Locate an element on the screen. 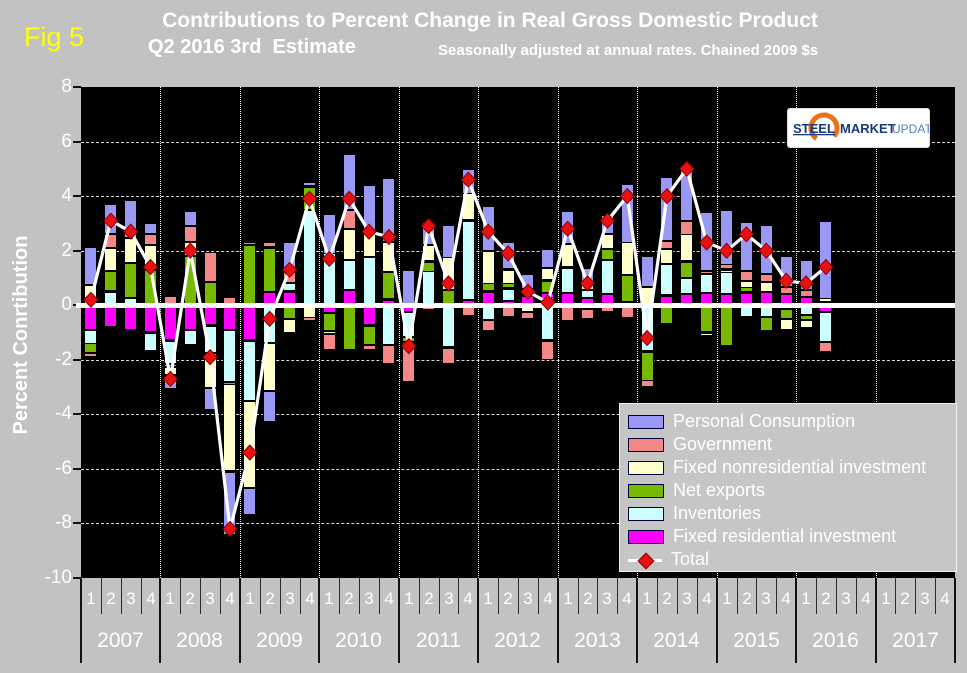 The height and width of the screenshot is (673, 967). year-gridline is located at coordinates (399, 332).